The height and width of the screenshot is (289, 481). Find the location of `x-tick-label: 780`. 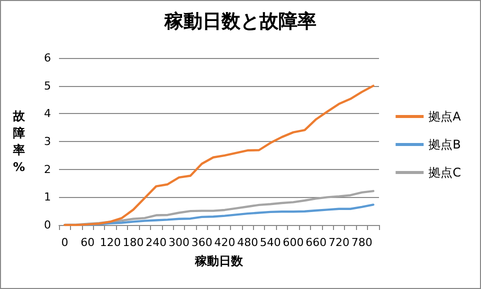

x-tick-label: 780 is located at coordinates (361, 242).